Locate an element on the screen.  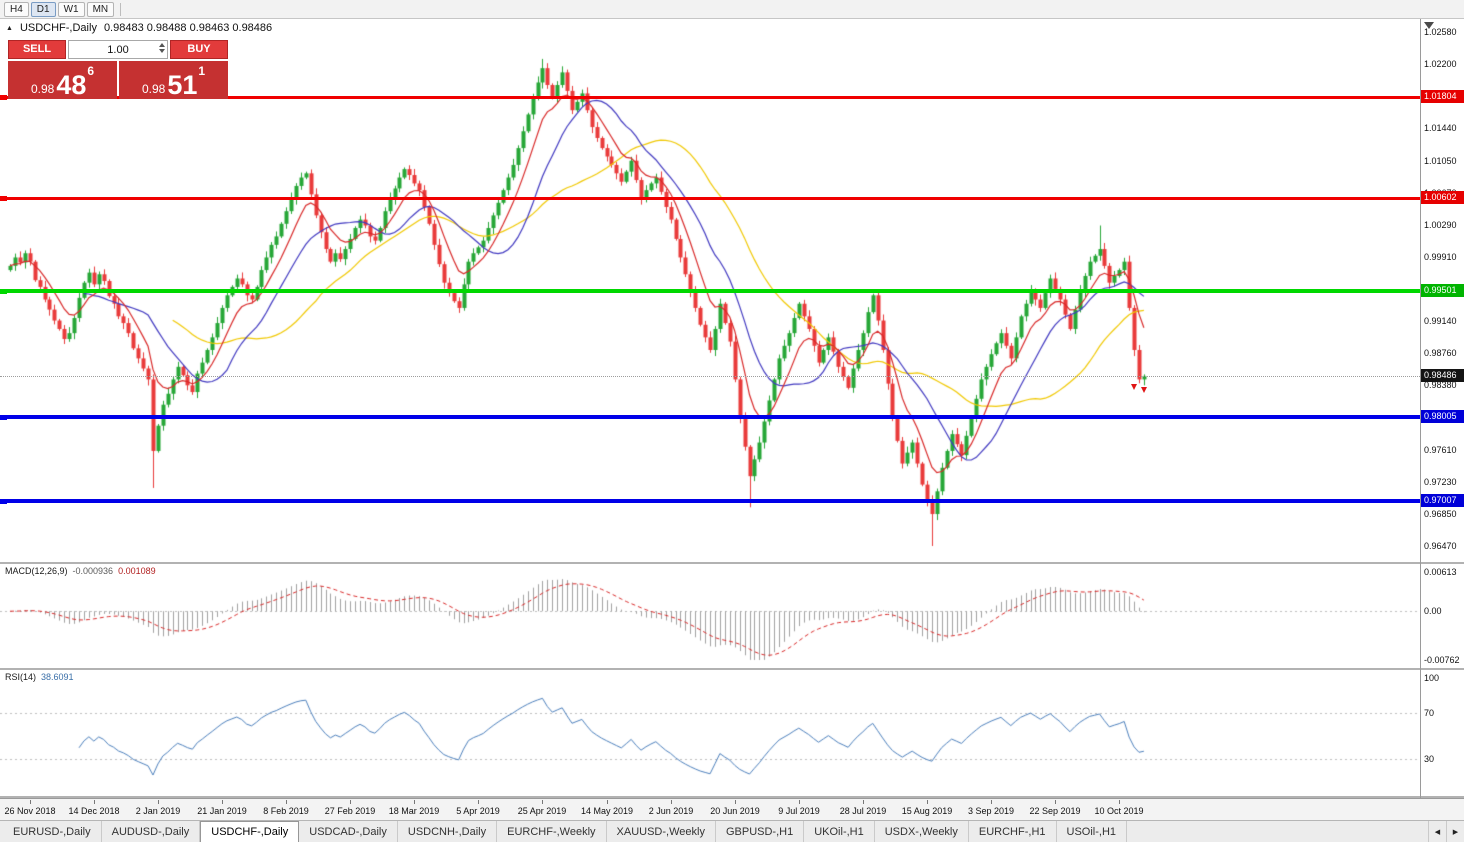
volume-spinner is located at coordinates (162, 48).